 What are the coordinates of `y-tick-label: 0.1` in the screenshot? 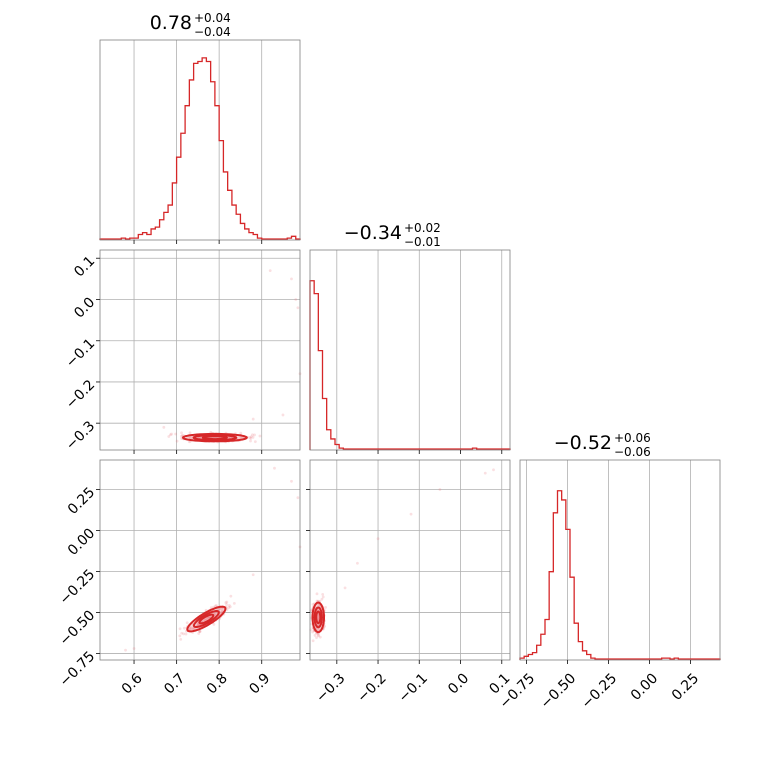 It's located at (84, 266).